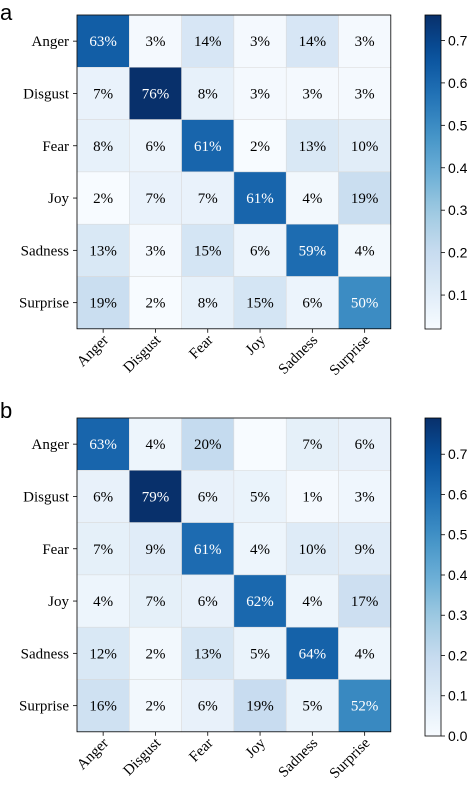 The width and height of the screenshot is (474, 797). What do you see at coordinates (458, 210) in the screenshot?
I see `colorbar-tick-label: 0.3` at bounding box center [458, 210].